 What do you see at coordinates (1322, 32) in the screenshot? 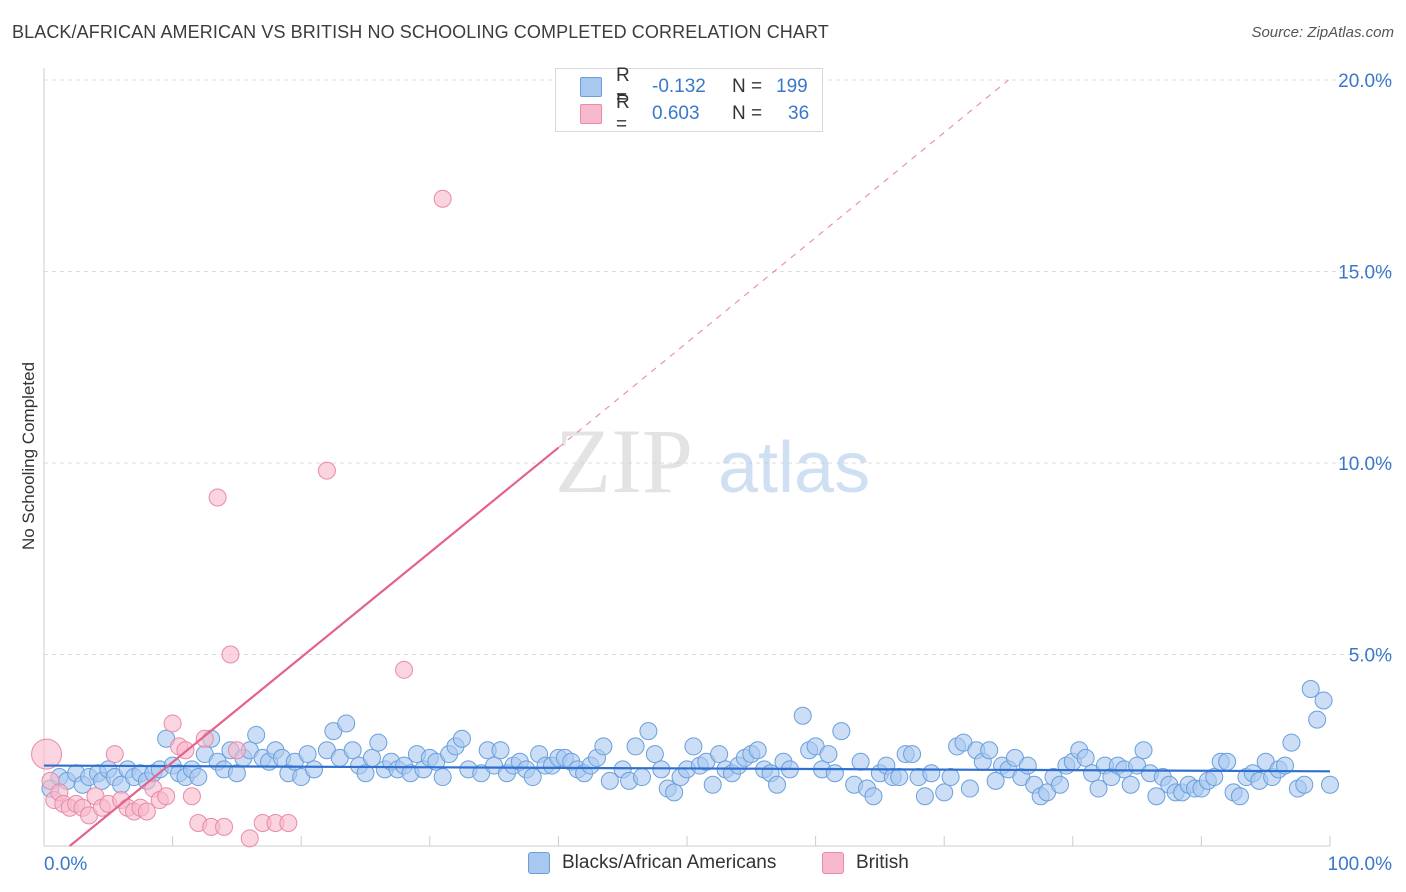
I see `source-label: Source: ZipAtlas.com` at bounding box center [1322, 32].